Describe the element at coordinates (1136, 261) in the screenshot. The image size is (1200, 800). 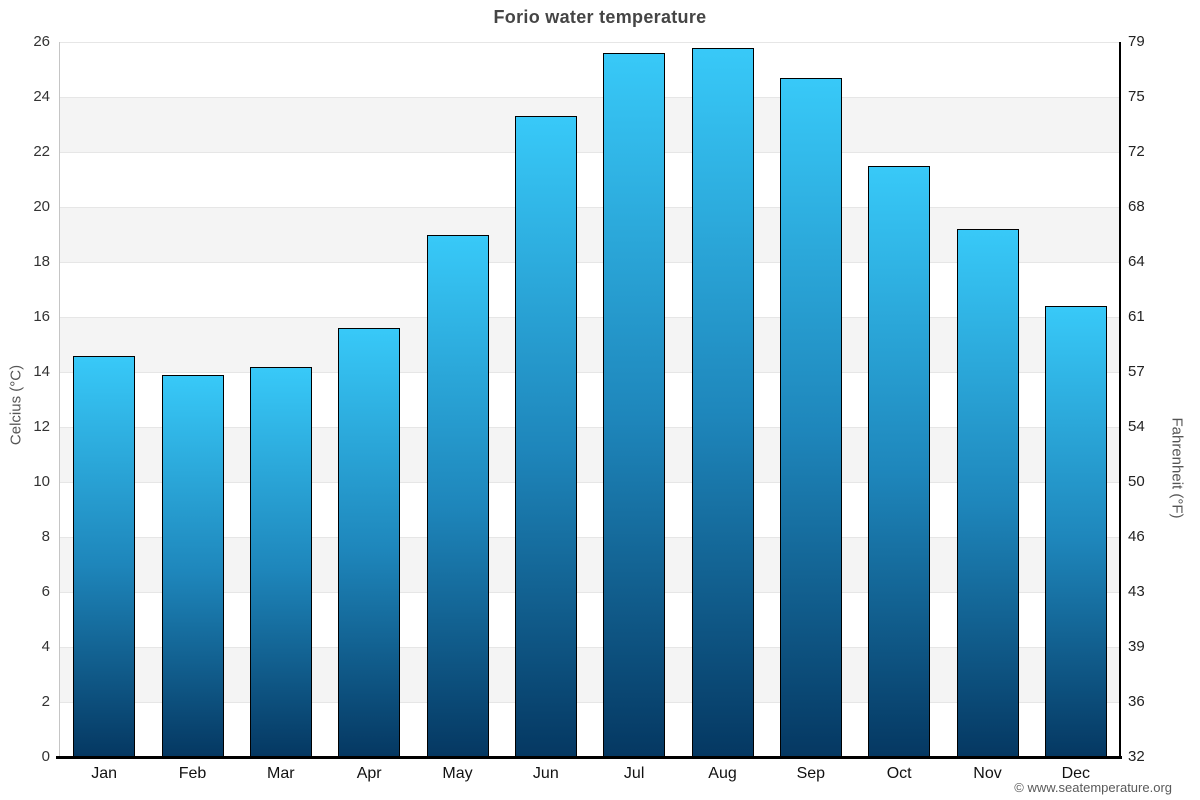
I see `ytick-fahrenheit-64: 64` at that location.